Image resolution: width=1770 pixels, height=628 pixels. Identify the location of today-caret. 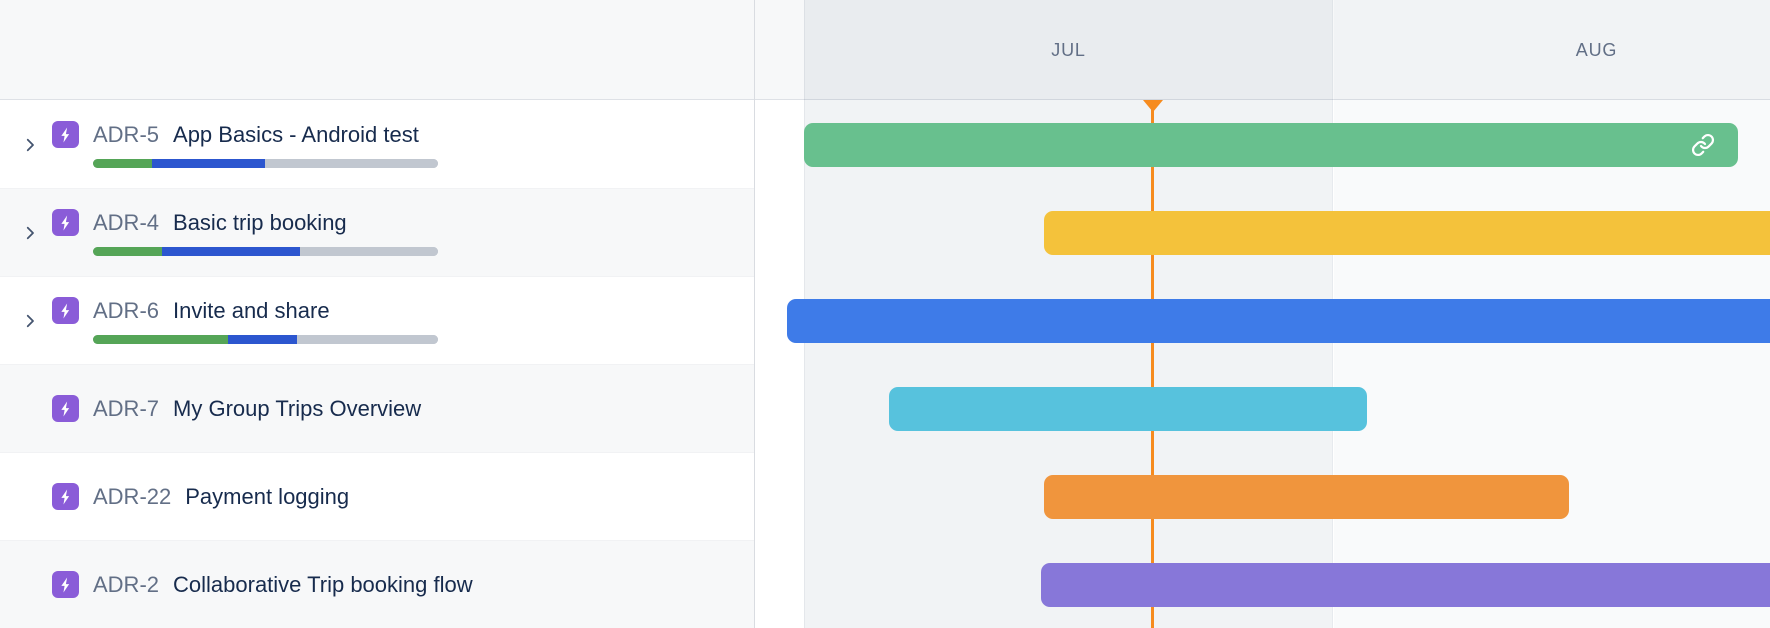
(1152, 106).